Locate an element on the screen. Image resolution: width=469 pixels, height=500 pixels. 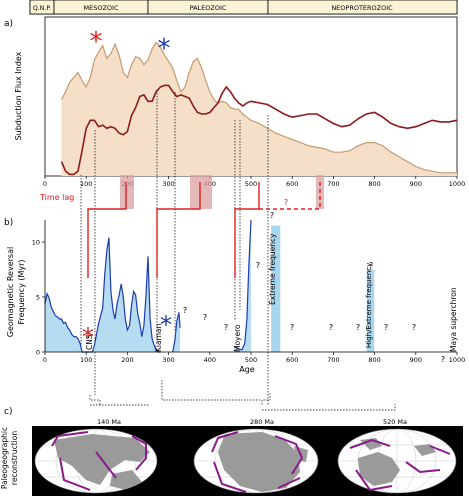
paleo-map-520: 520 Ma is located at coordinates (397, 456).